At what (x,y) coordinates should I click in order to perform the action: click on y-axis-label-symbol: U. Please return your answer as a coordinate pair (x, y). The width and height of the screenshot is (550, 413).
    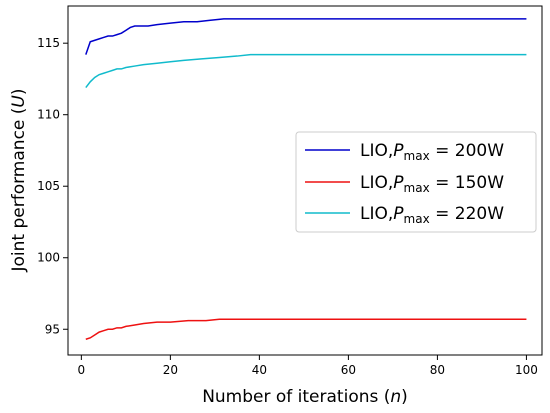
    Looking at the image, I should click on (19, 101).